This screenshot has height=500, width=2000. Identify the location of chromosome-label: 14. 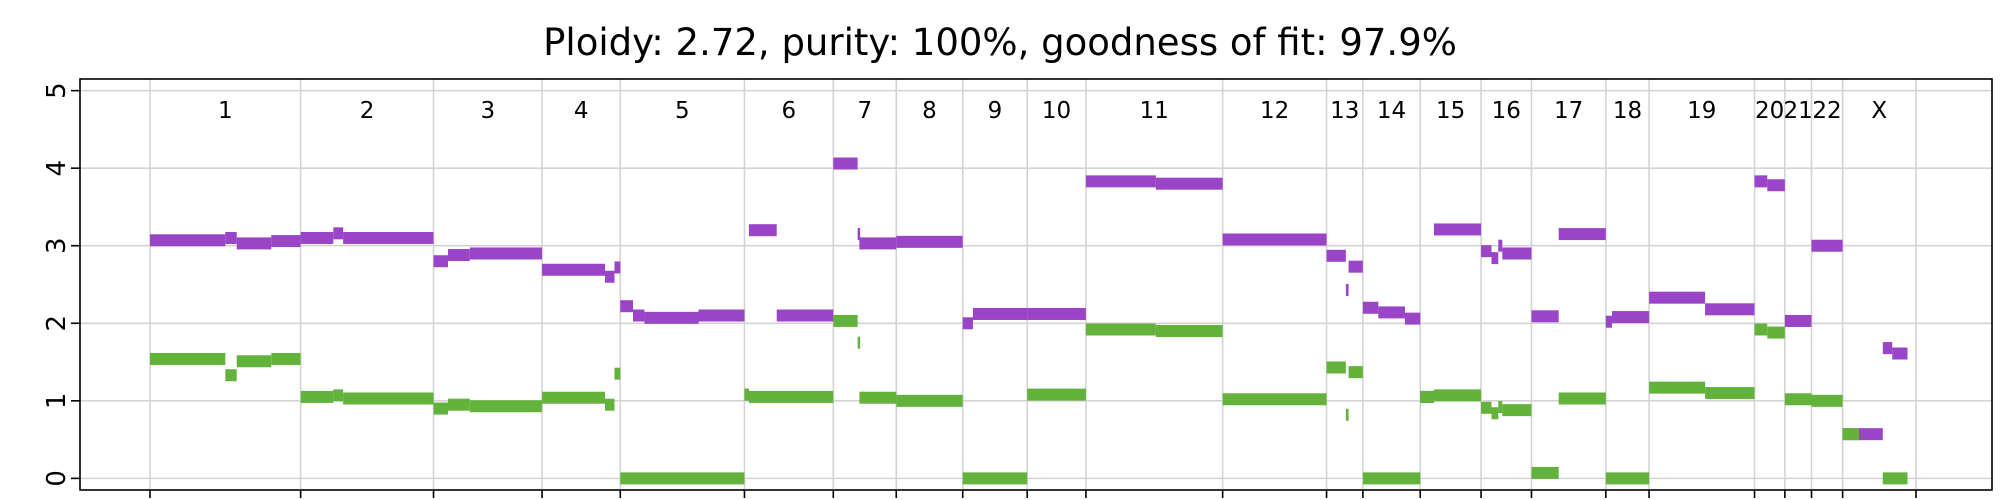
(1391, 111).